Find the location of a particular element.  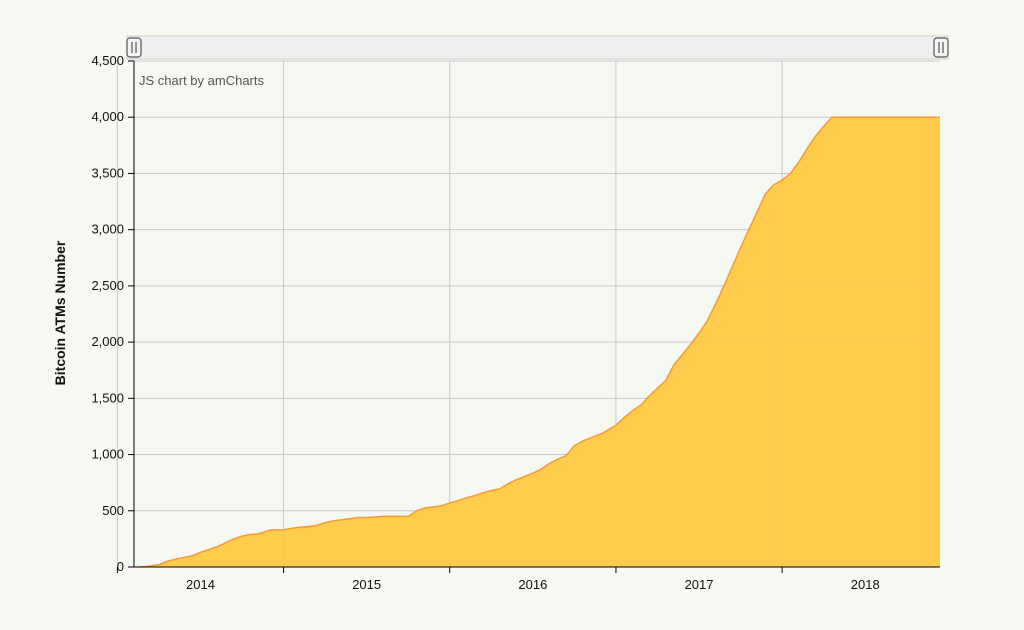

x-tick-label: 2018 is located at coordinates (865, 584).